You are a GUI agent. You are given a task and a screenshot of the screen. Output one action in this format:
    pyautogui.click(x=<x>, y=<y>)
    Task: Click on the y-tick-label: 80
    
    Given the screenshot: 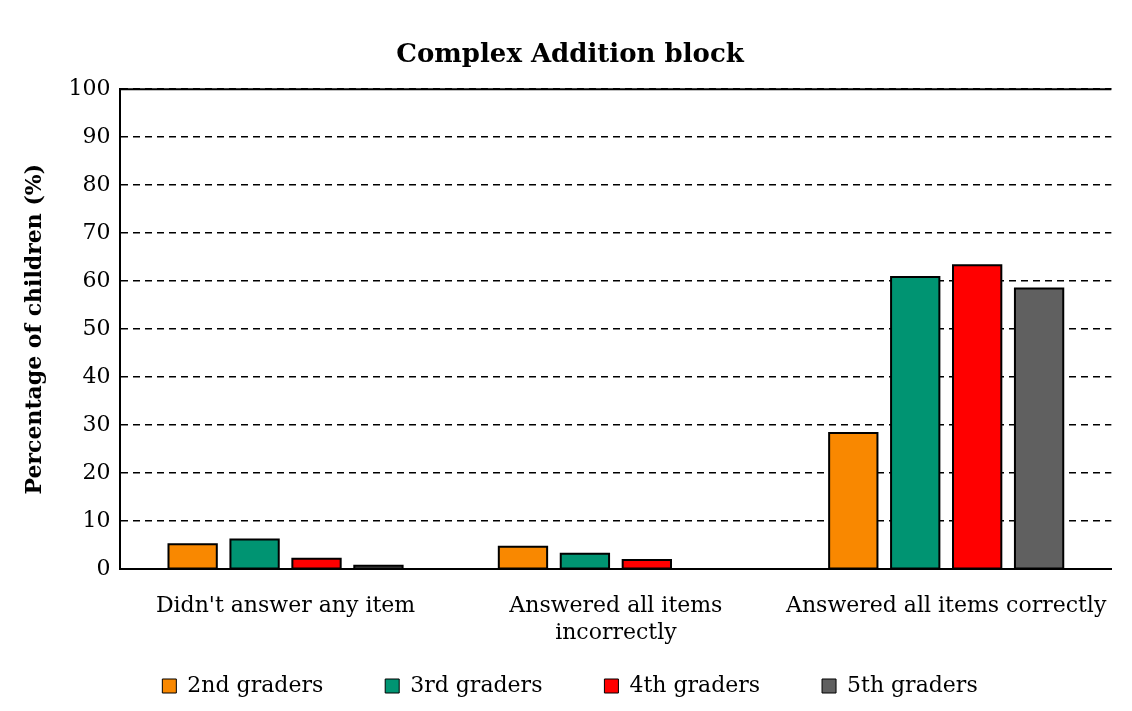 What is the action you would take?
    pyautogui.click(x=96, y=183)
    